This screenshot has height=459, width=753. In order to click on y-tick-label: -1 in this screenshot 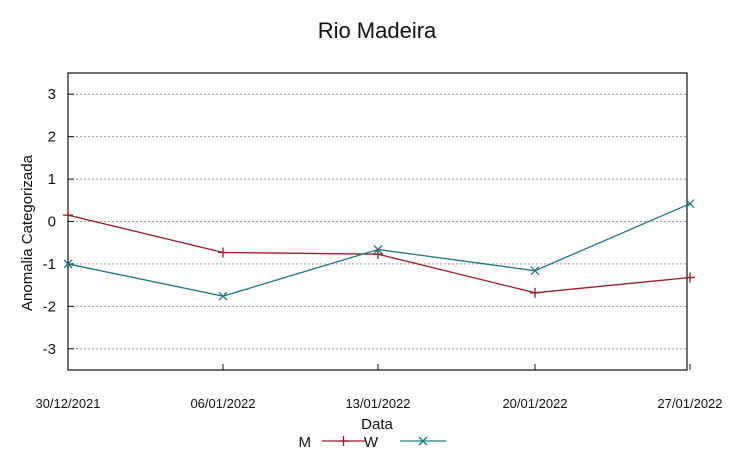, I will do `click(49, 264)`.